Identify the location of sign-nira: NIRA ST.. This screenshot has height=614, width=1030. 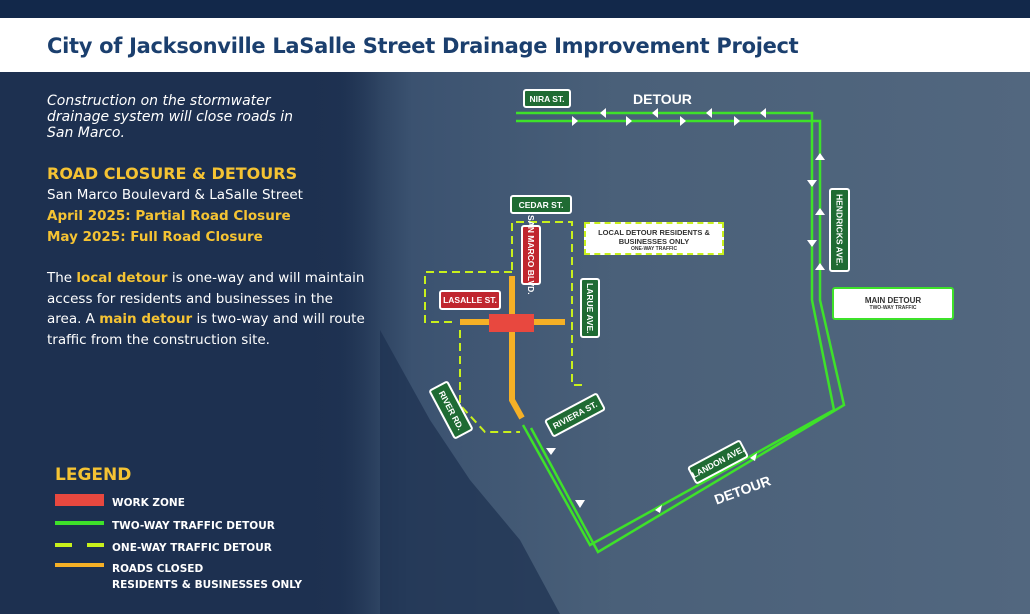
(547, 98).